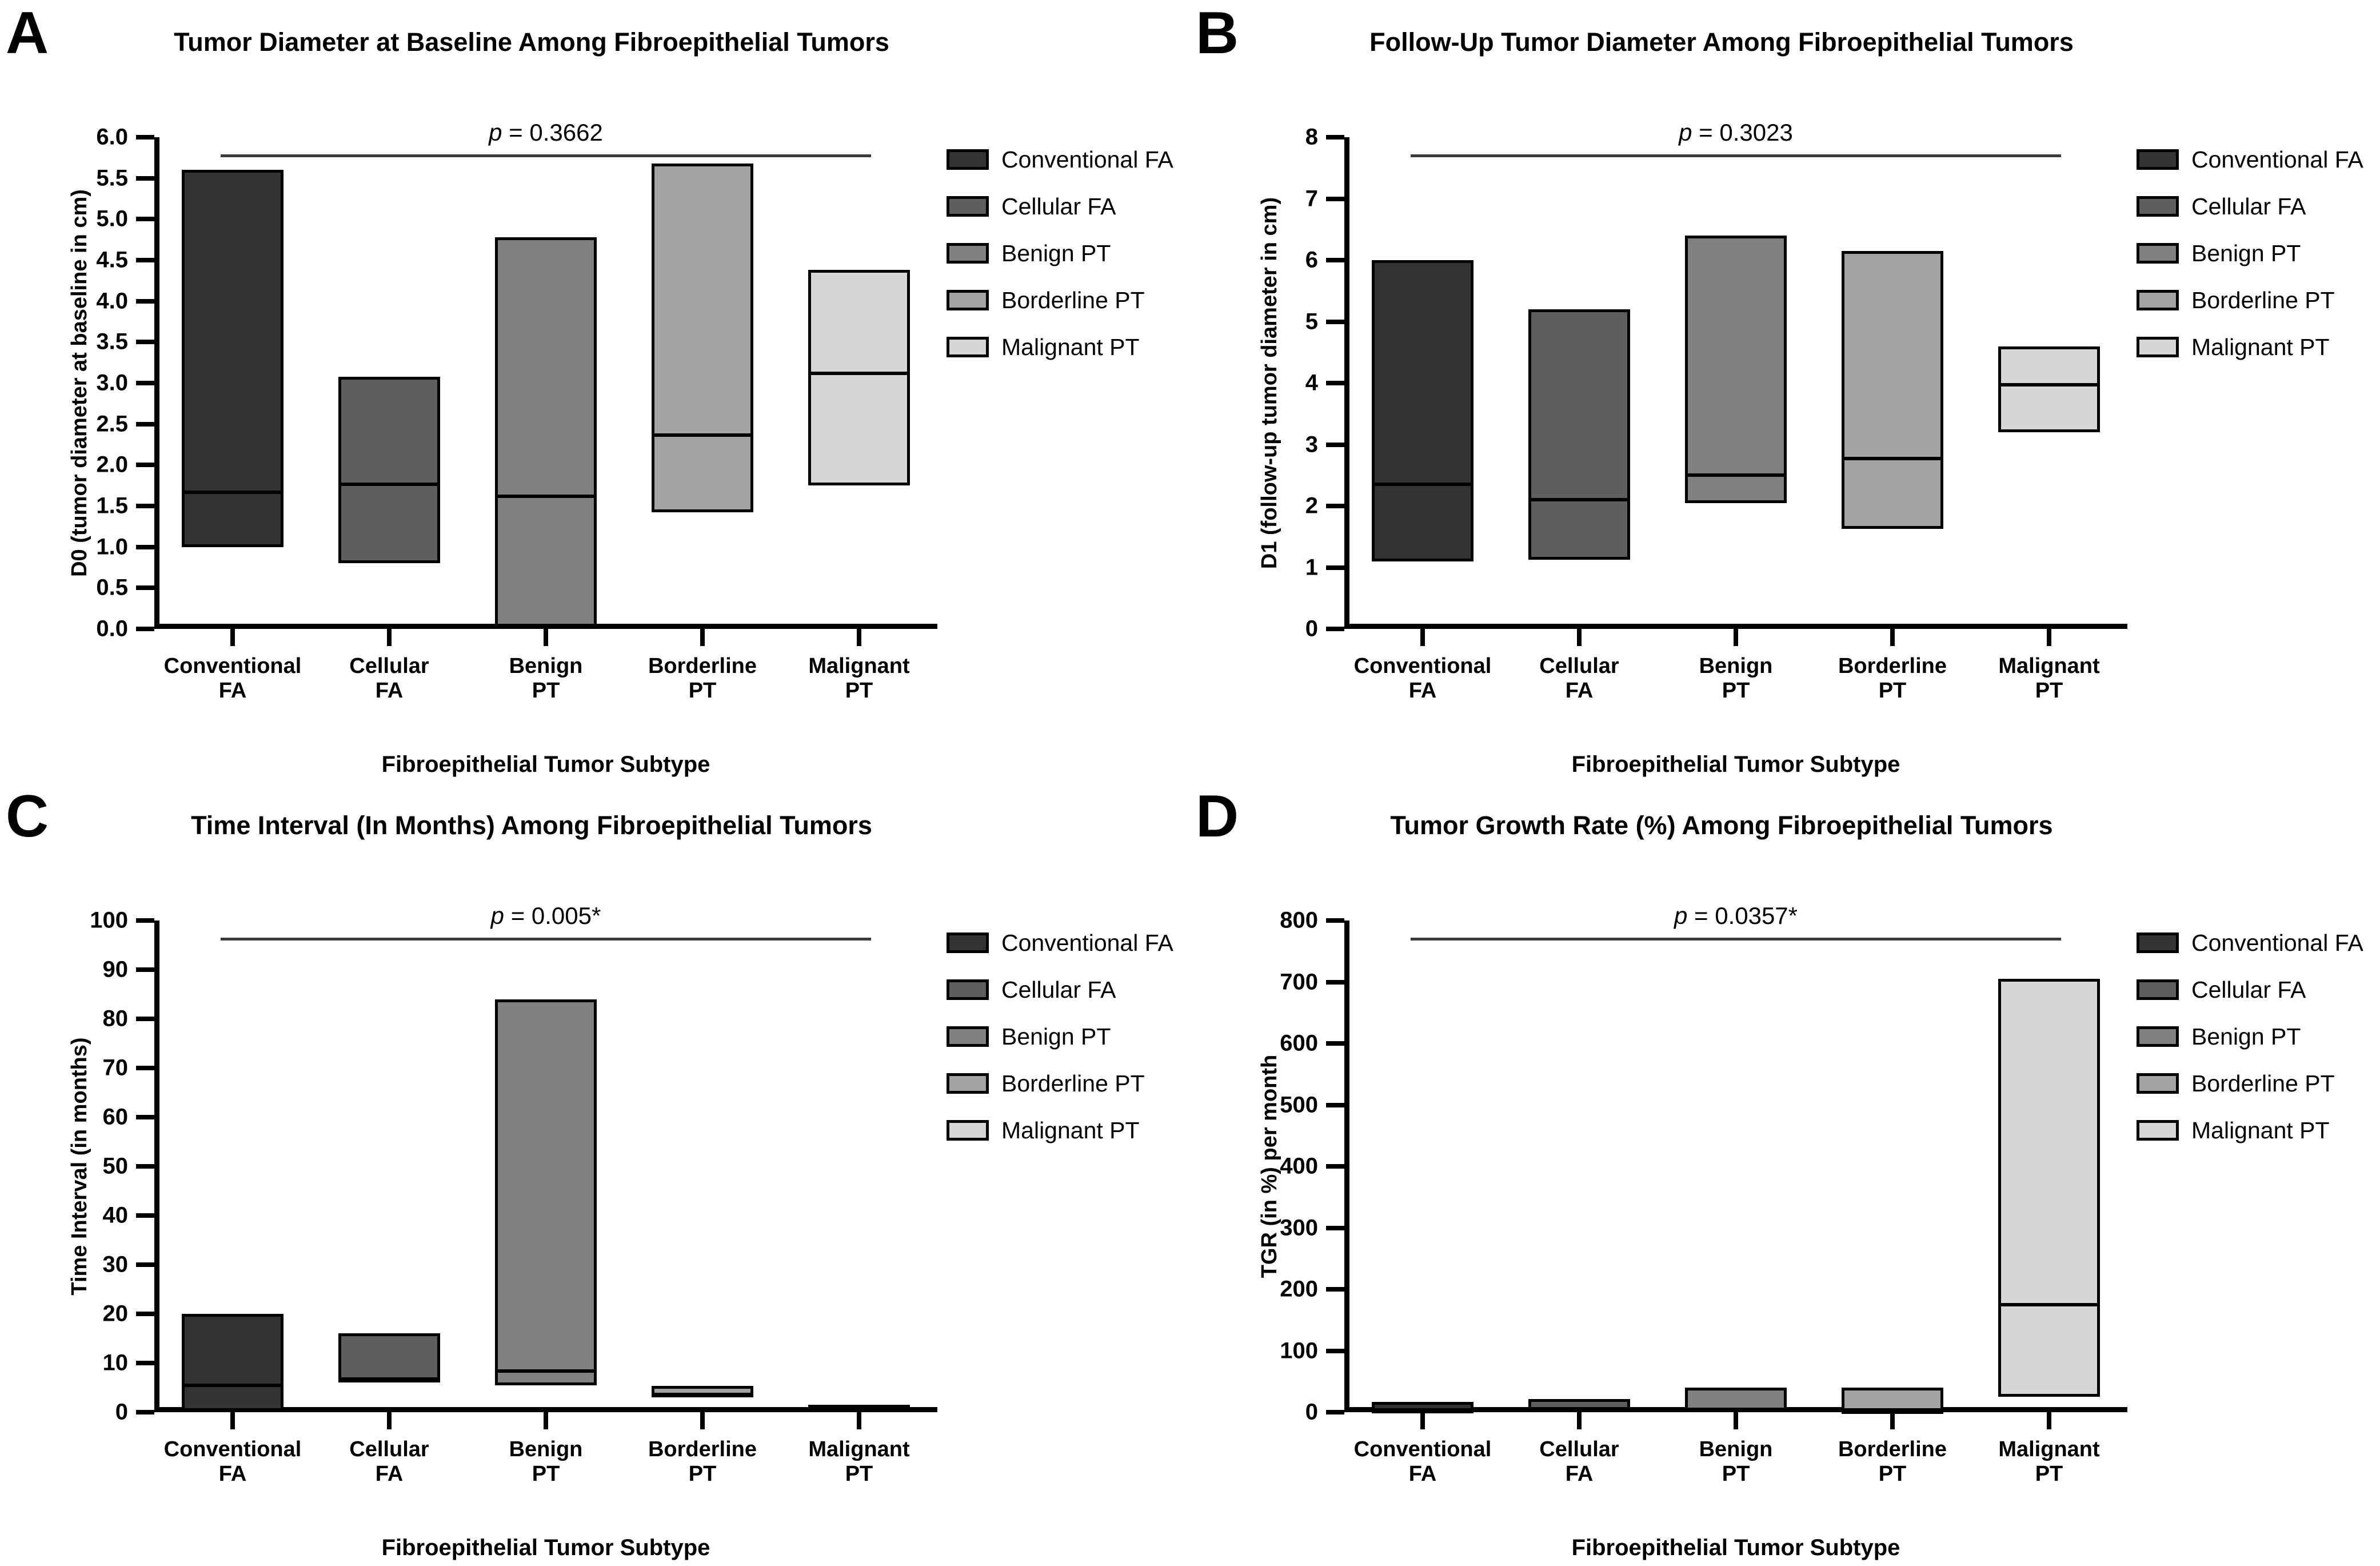 The image size is (2380, 1566). What do you see at coordinates (128, 1363) in the screenshot?
I see `panel-c-y-tick: 10` at bounding box center [128, 1363].